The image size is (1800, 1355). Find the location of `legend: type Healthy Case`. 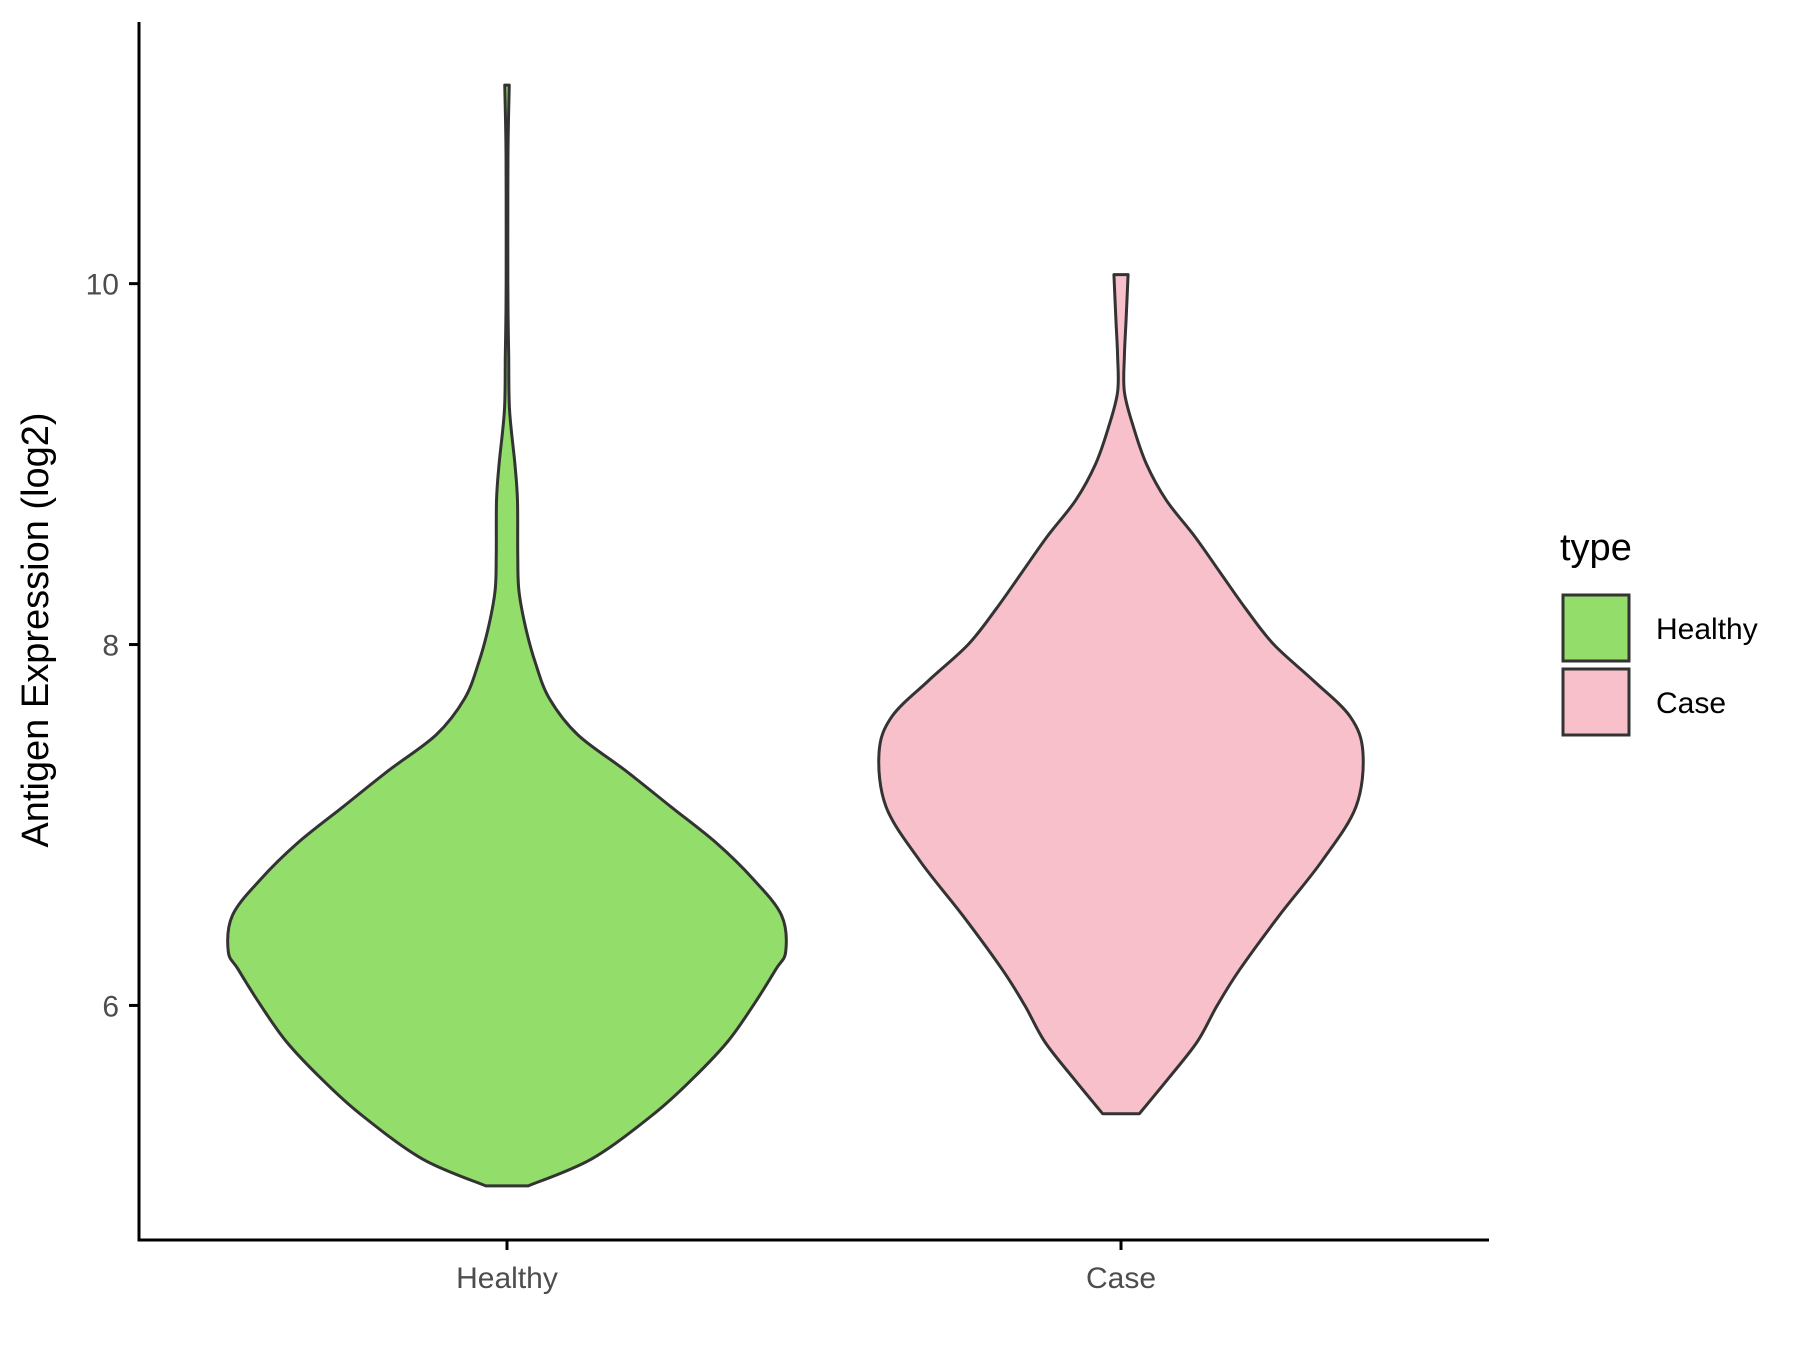

legend: type Healthy Case is located at coordinates (1659, 632).